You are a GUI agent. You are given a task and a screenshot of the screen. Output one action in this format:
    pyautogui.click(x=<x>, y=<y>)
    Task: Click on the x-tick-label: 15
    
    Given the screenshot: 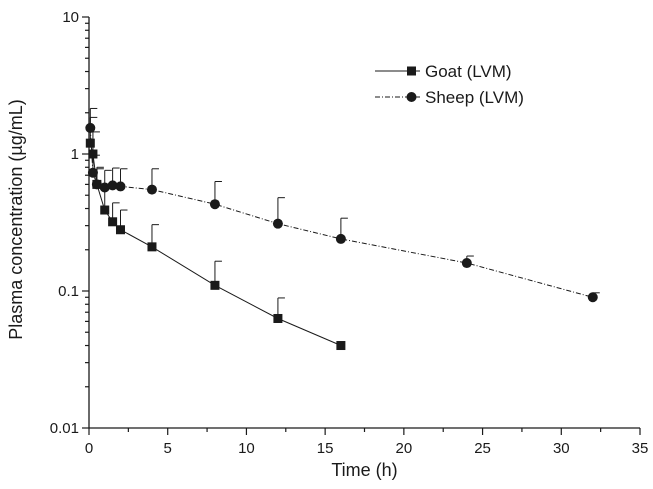 What is the action you would take?
    pyautogui.click(x=325, y=448)
    